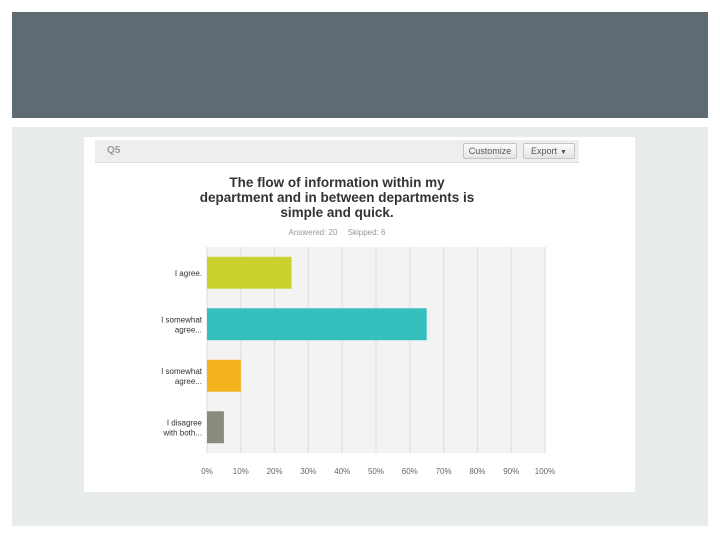 This screenshot has height=540, width=720. What do you see at coordinates (185, 422) in the screenshot?
I see `category-label: I disagree` at bounding box center [185, 422].